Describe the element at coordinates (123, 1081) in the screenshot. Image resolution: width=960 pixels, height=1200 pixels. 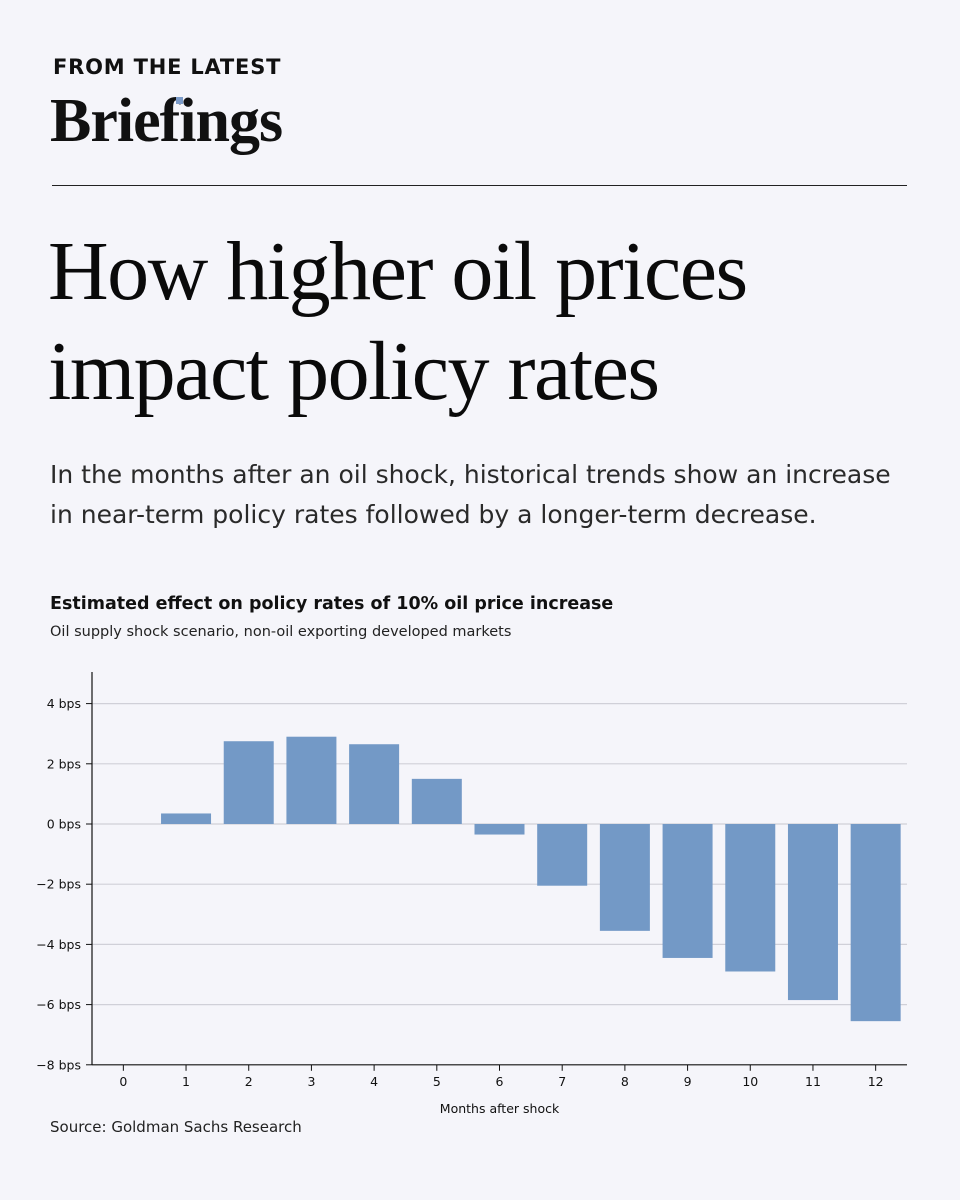
I see `x-tick-label: 0` at that location.